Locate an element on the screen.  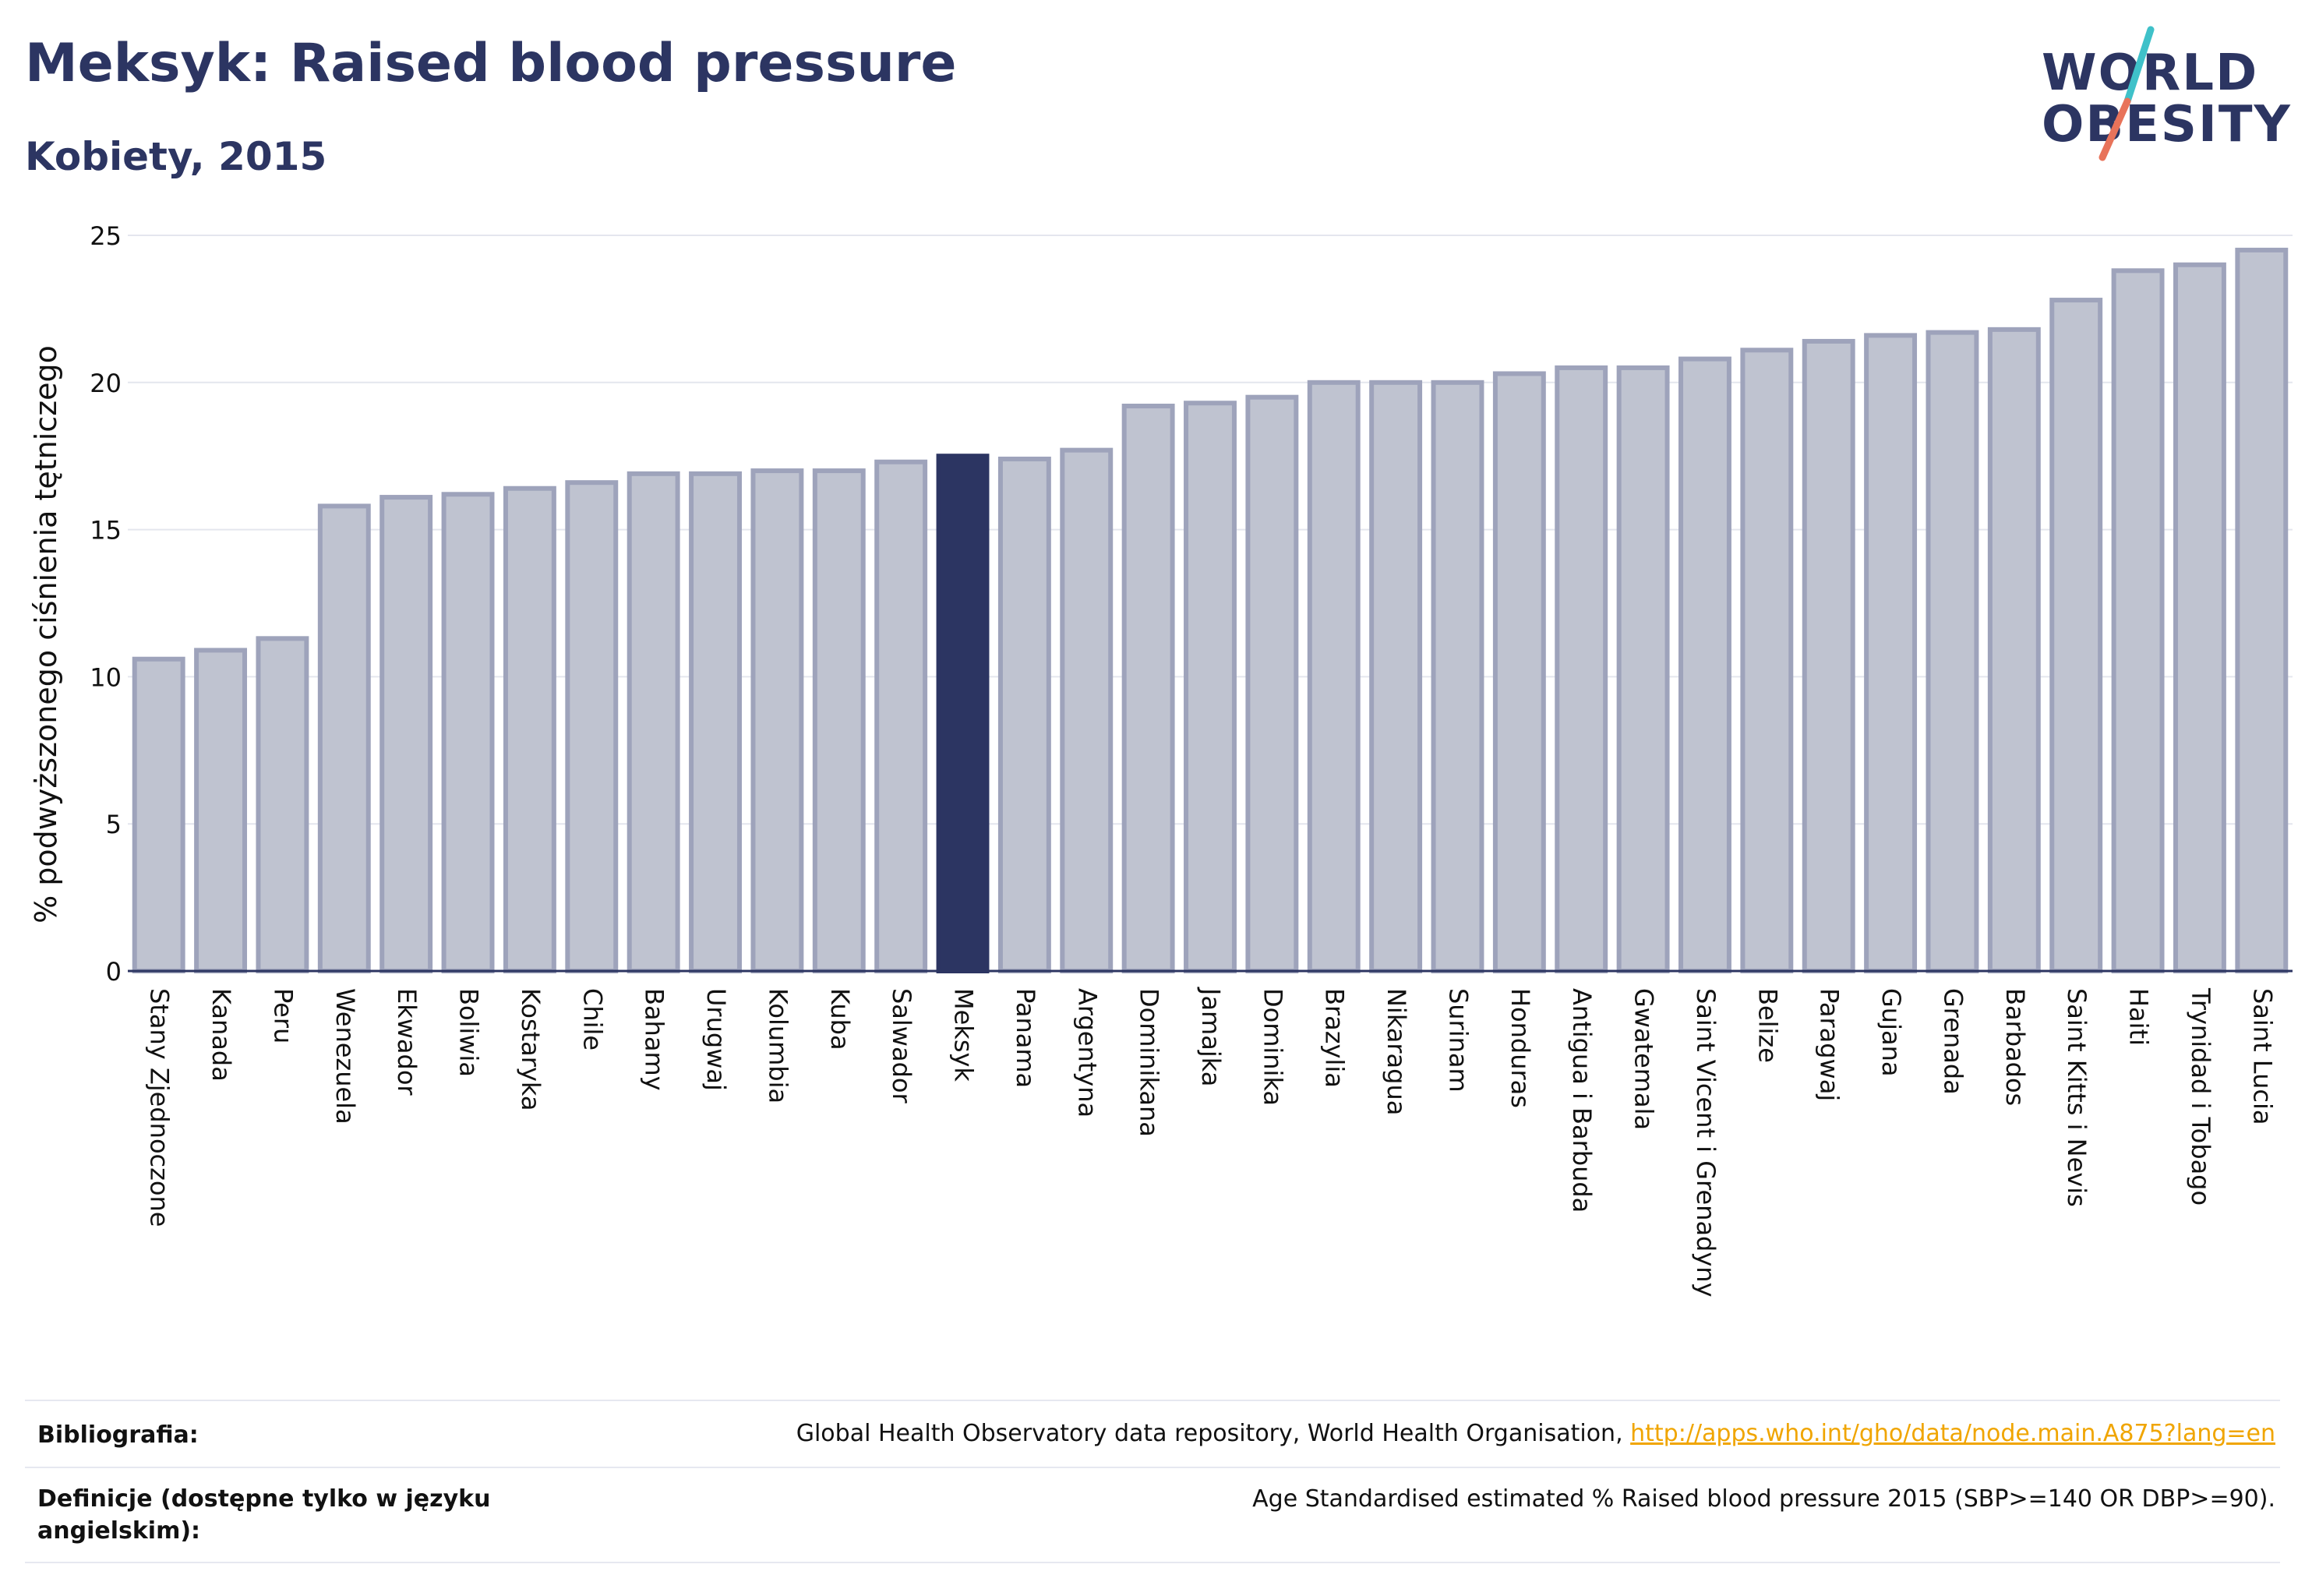
bar-dominikana is located at coordinates (1148, 688).